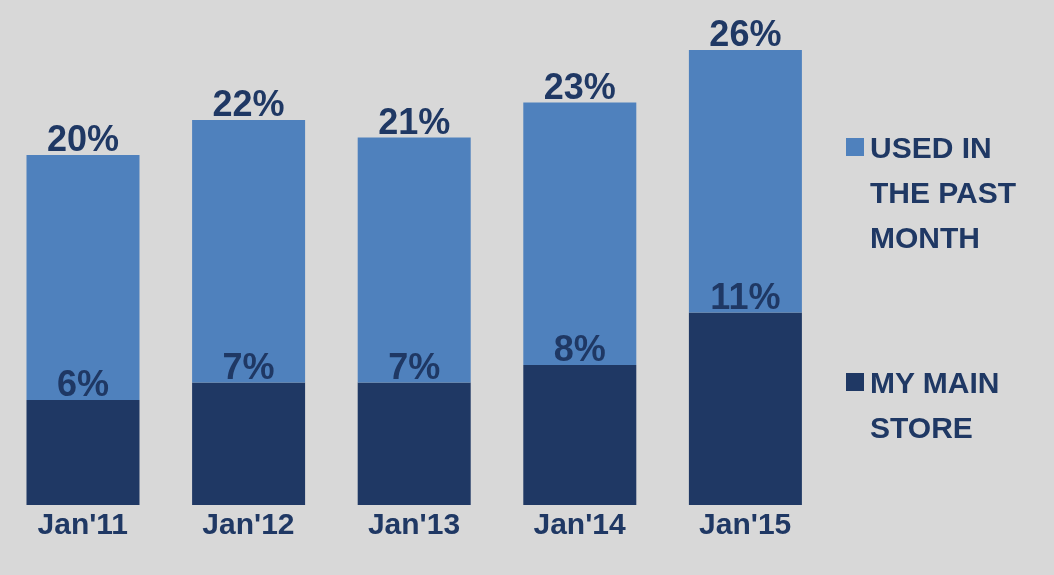 The image size is (1054, 575). What do you see at coordinates (579, 86) in the screenshot?
I see `total-label: 23%` at bounding box center [579, 86].